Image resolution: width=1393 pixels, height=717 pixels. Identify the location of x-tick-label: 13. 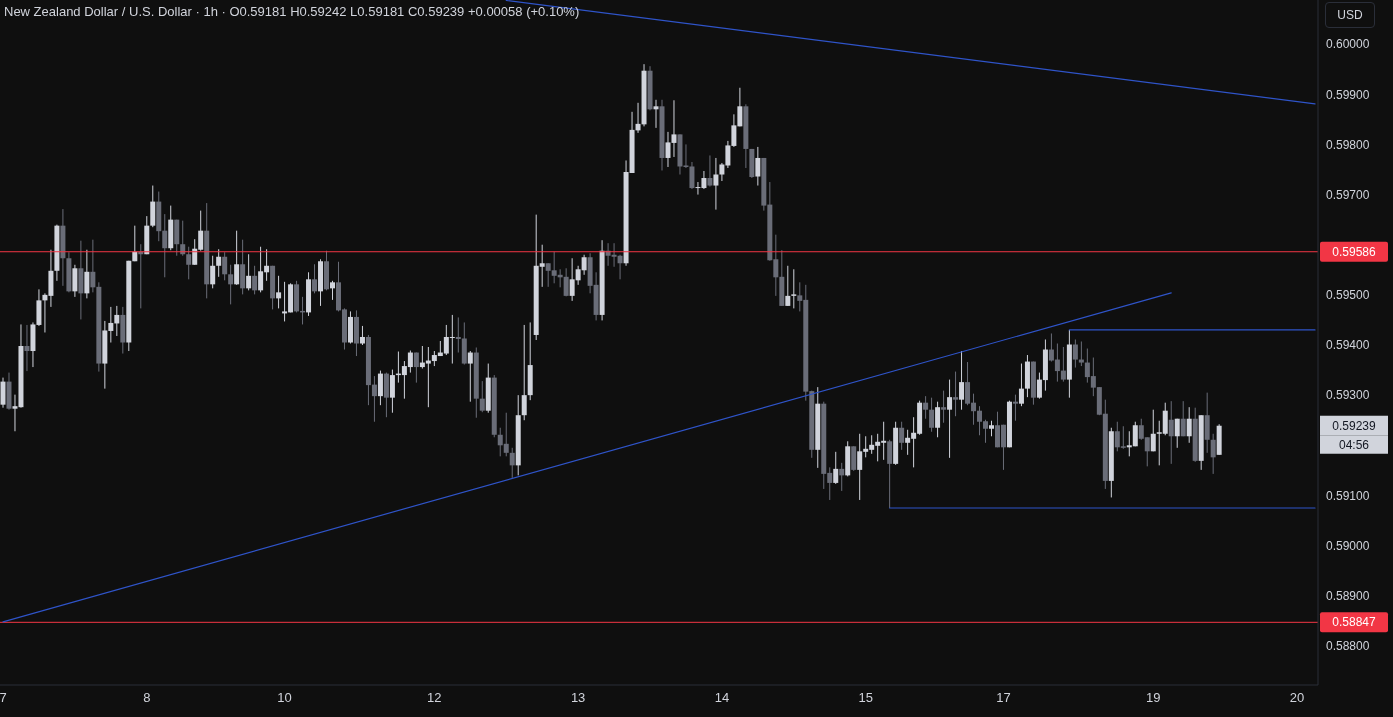
(578, 698).